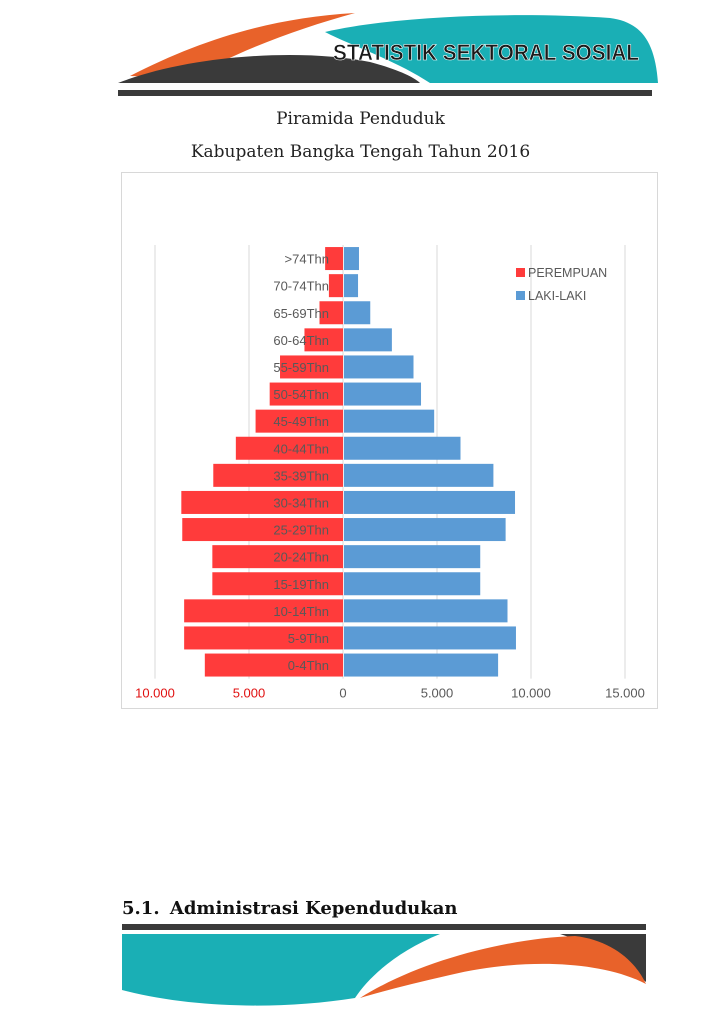 The height and width of the screenshot is (1024, 721). Describe the element at coordinates (360, 119) in the screenshot. I see `chart-caption-line1: Piramida Penduduk` at that location.